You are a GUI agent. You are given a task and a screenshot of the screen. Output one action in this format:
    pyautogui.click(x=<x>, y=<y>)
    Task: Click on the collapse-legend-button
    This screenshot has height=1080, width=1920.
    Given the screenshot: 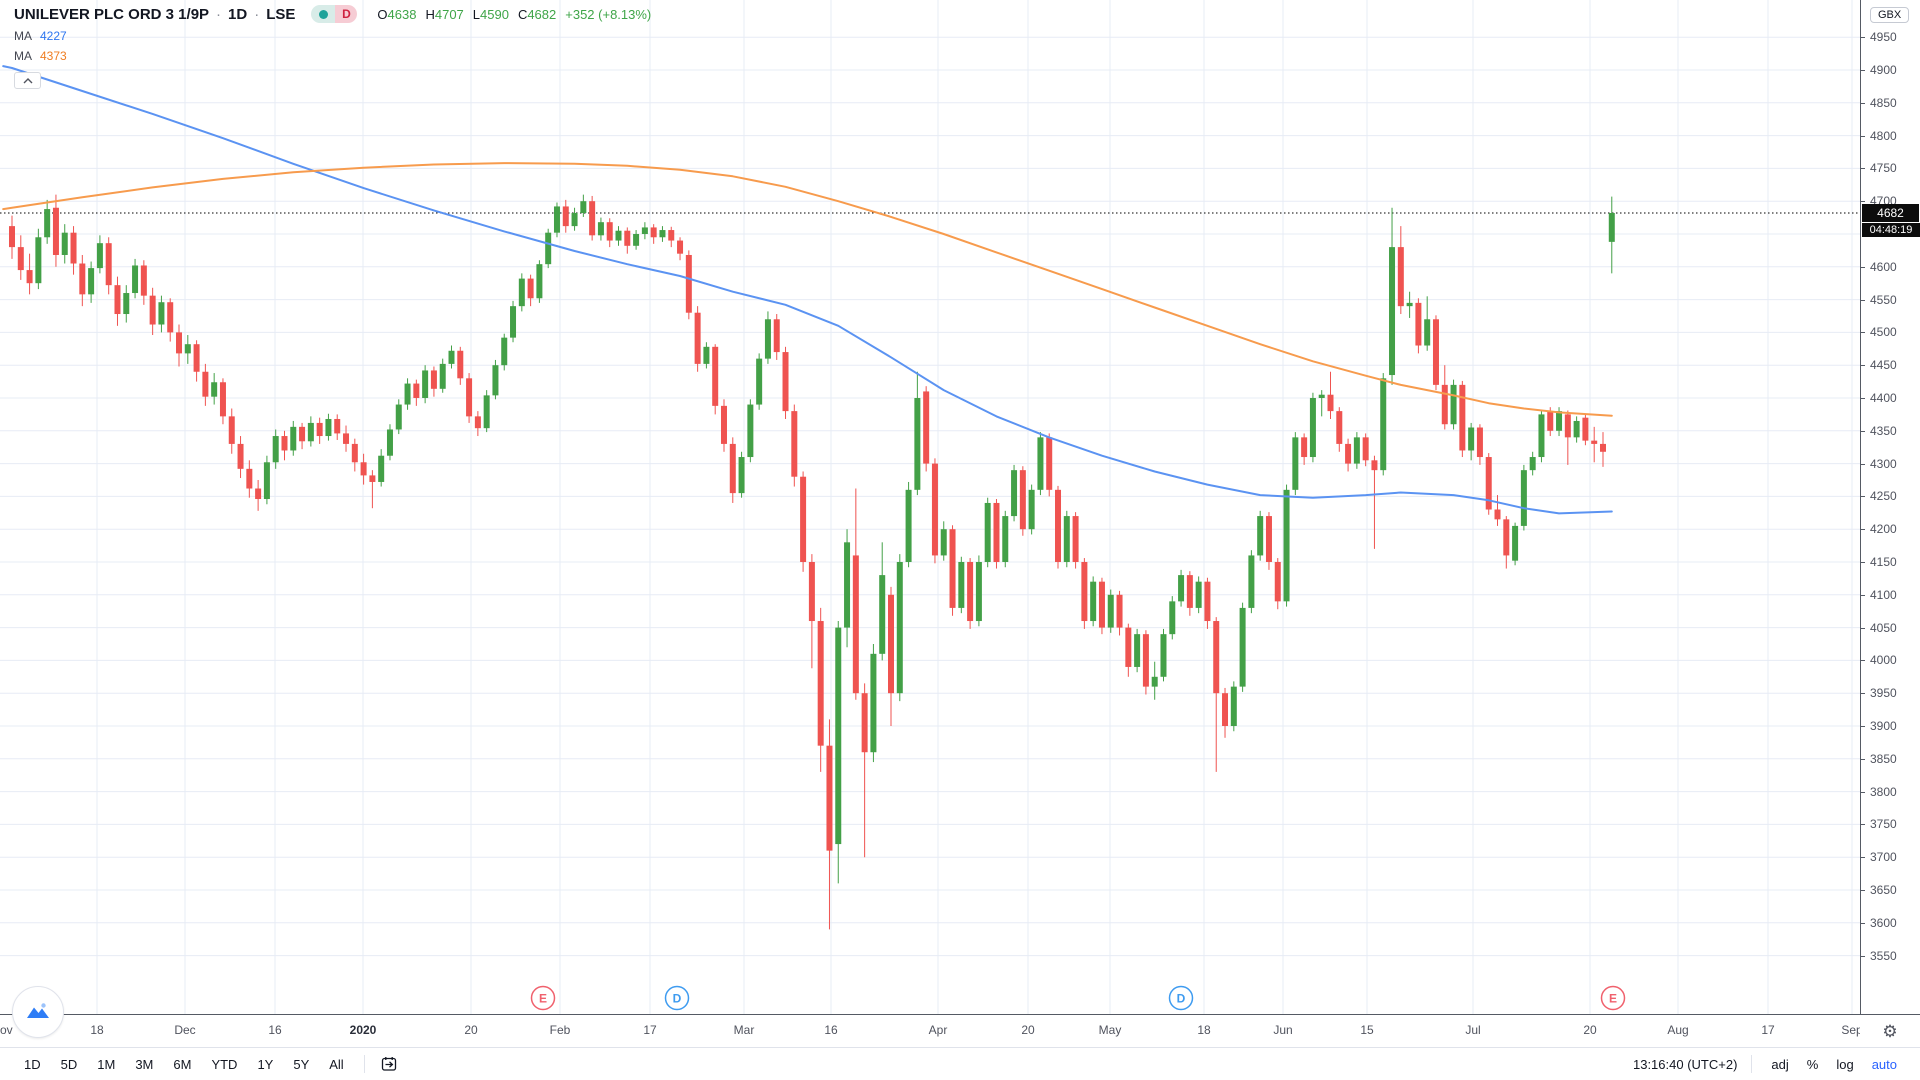 What is the action you would take?
    pyautogui.click(x=27, y=80)
    